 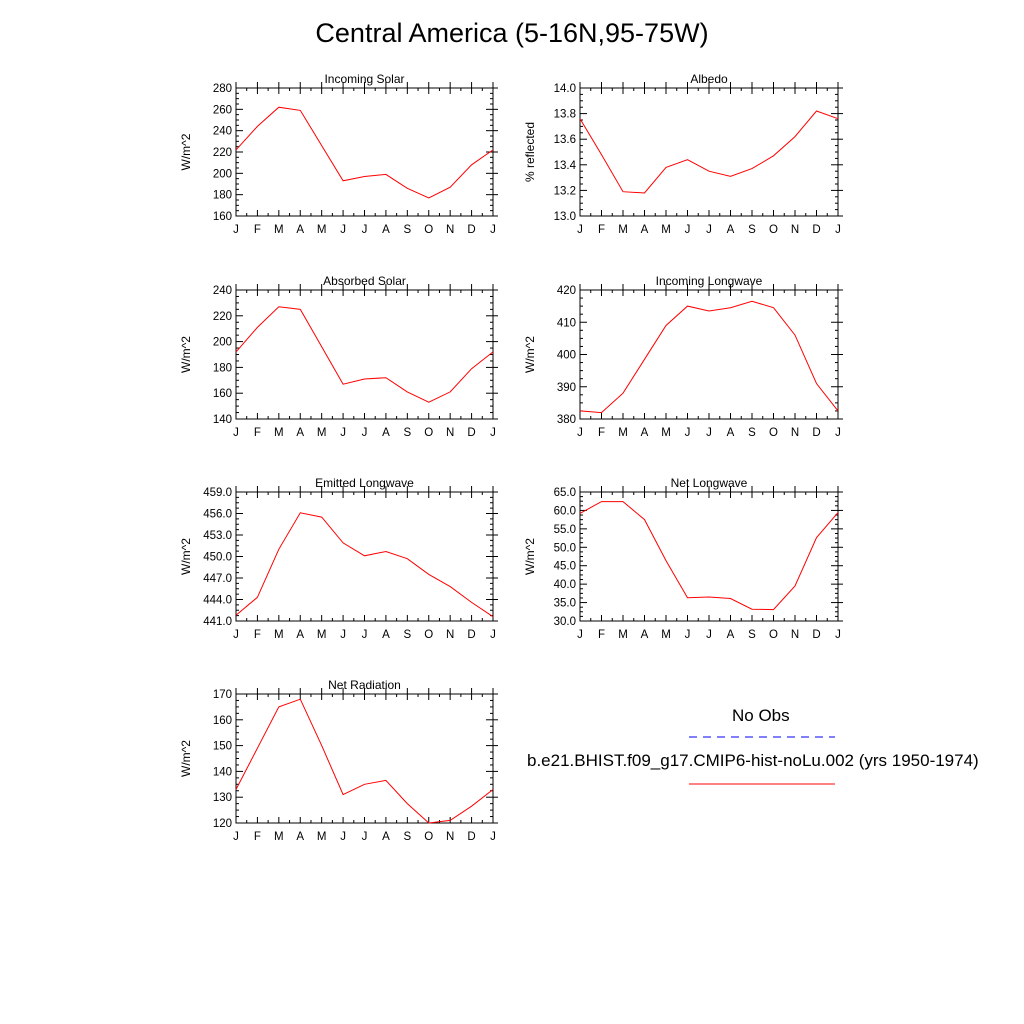 What do you see at coordinates (222, 747) in the screenshot?
I see `y-tick-label: 150` at bounding box center [222, 747].